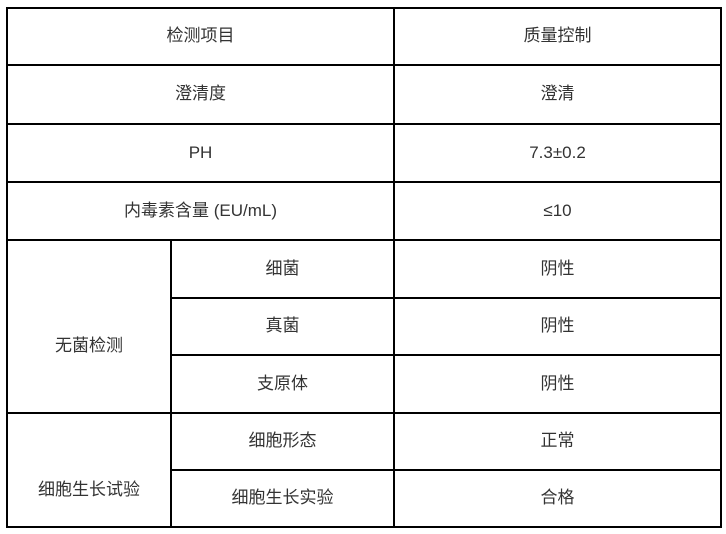  Describe the element at coordinates (557, 269) in the screenshot. I see `value-cell-bacteria: 阴性` at that location.